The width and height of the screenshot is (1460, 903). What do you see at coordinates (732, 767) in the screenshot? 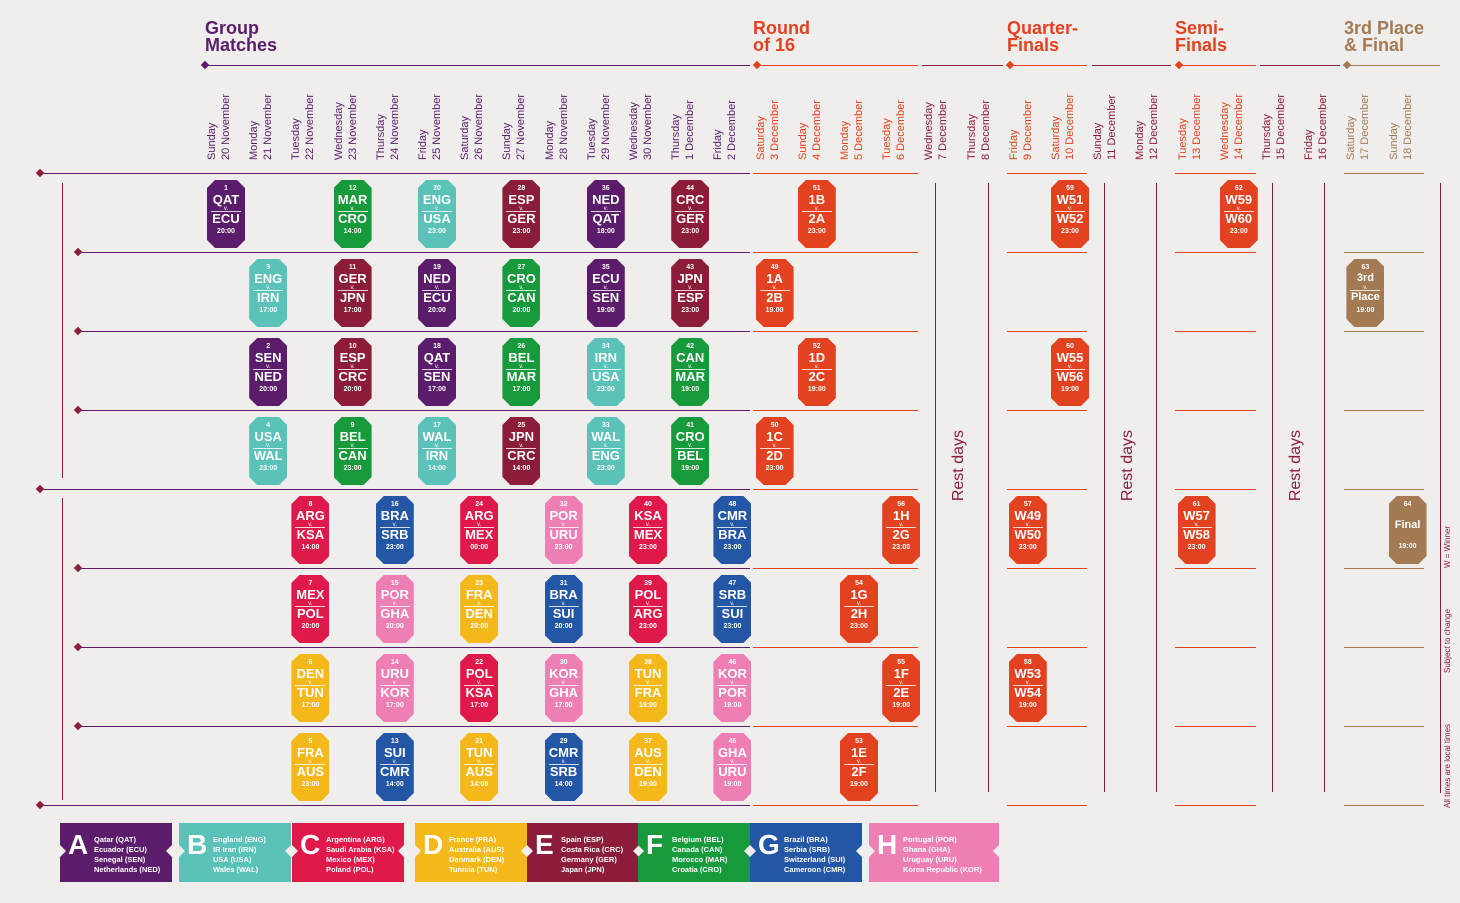
I see `match-card: 45 GHA v. URU 19:00` at bounding box center [732, 767].